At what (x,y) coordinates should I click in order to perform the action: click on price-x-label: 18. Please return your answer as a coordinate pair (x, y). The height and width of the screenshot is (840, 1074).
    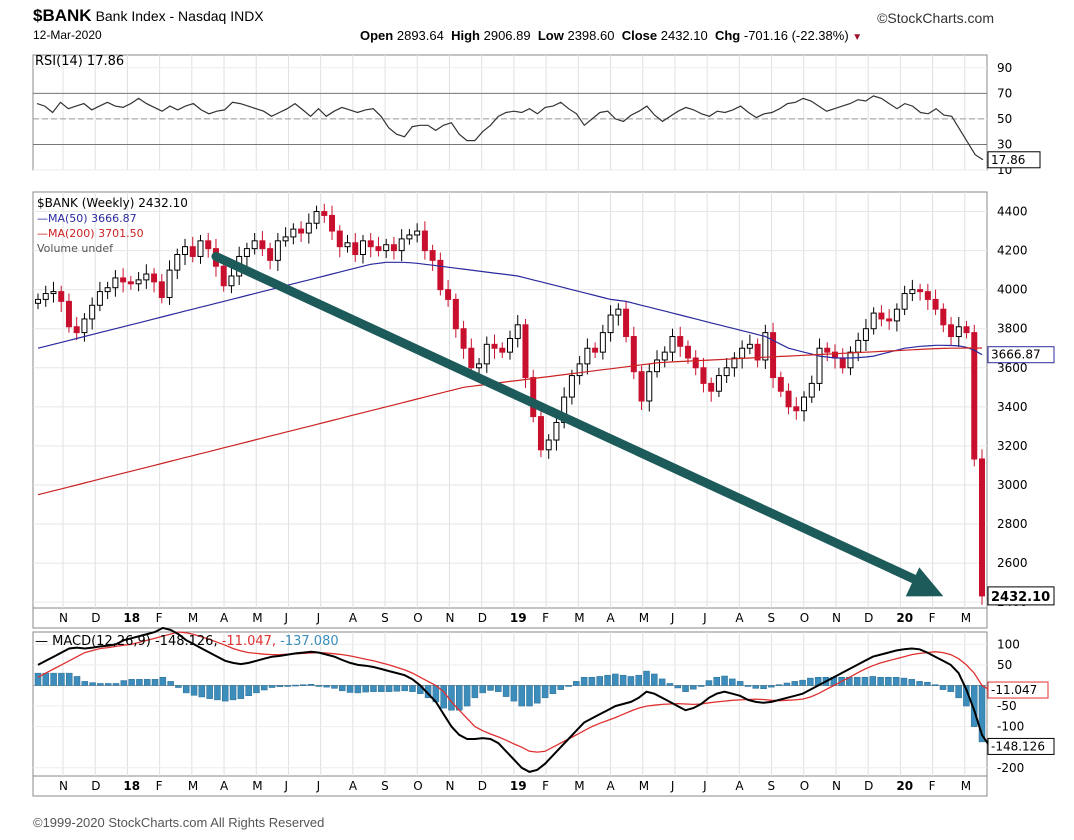
    Looking at the image, I should click on (131, 618).